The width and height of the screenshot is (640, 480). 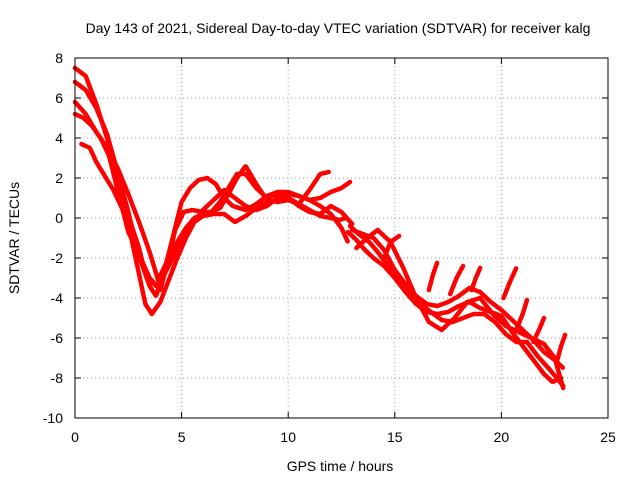 What do you see at coordinates (59, 178) in the screenshot?
I see `y-tick-label: 2` at bounding box center [59, 178].